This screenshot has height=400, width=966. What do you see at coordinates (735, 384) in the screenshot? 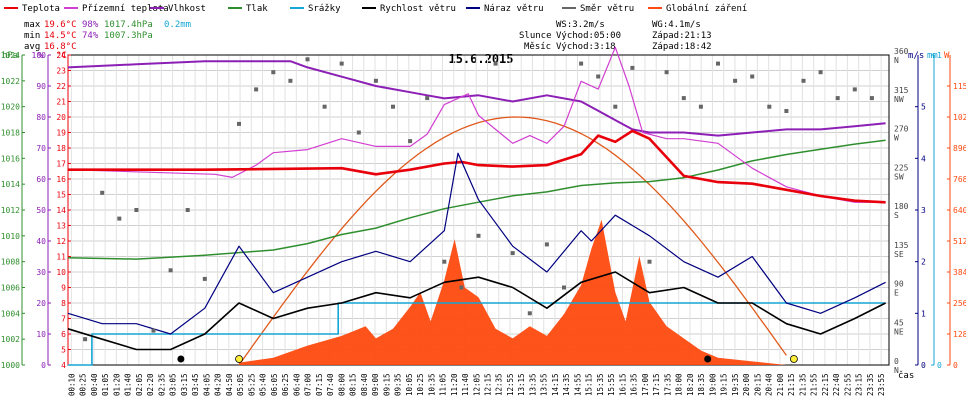
I see `x-tick-label: 19:35` at bounding box center [735, 384].